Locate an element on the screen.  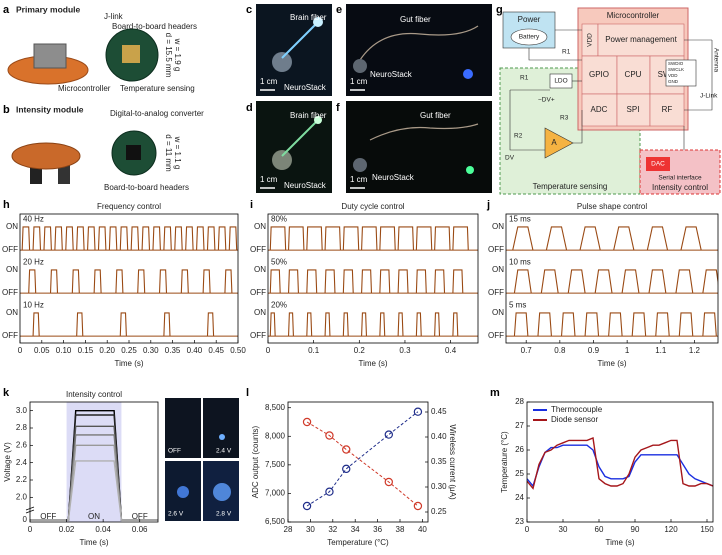
label: J-Link is located at coordinates (709, 96).